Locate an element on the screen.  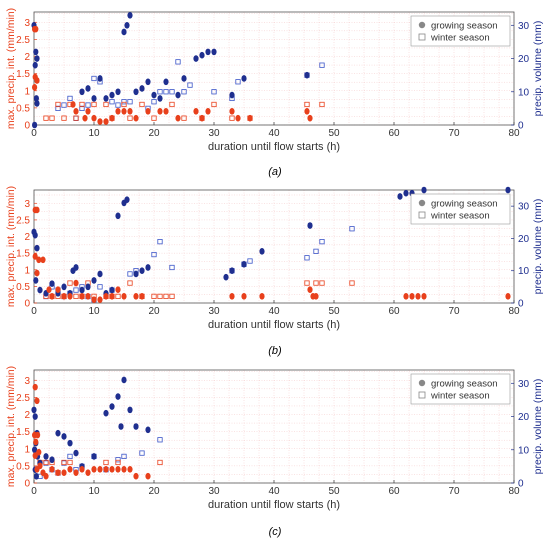
y-right-tick-label: 10 is located at coordinates (524, 271).